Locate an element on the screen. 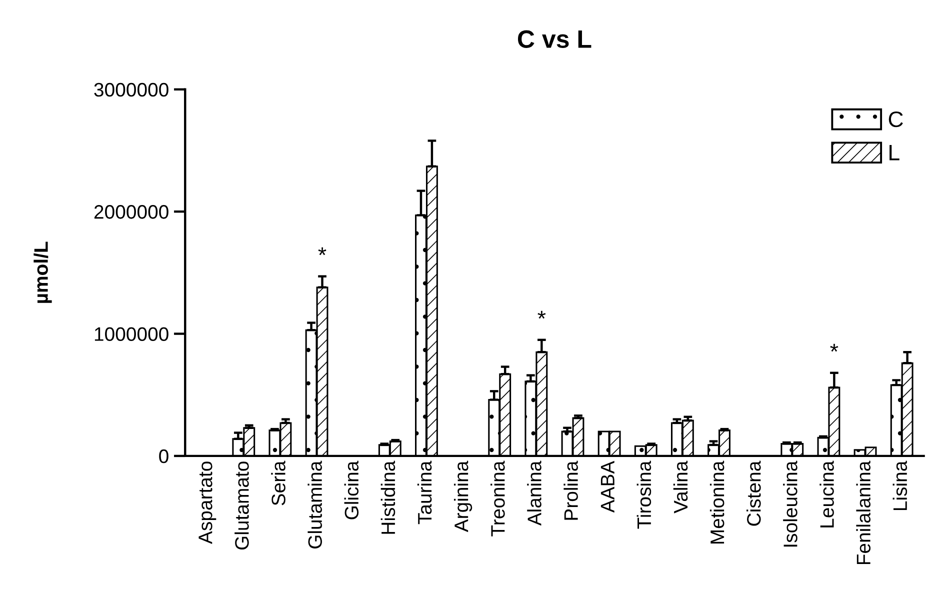 The width and height of the screenshot is (935, 596). y-tick-label: 3000000 is located at coordinates (131, 89).